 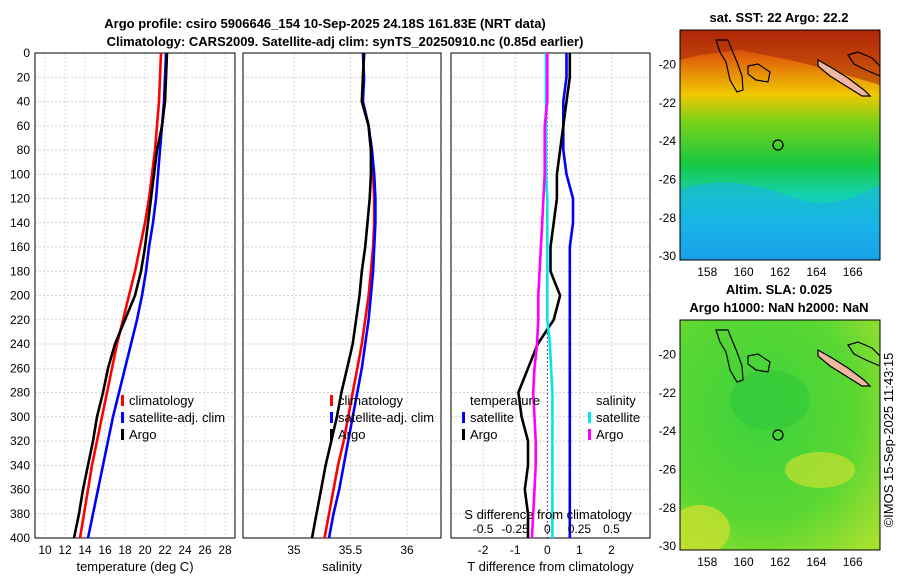 What do you see at coordinates (761, 459) in the screenshot?
I see `sla-map-ticks: 158 160 162 164 166 -20 -22 -24 -26 -28 -30` at bounding box center [761, 459].